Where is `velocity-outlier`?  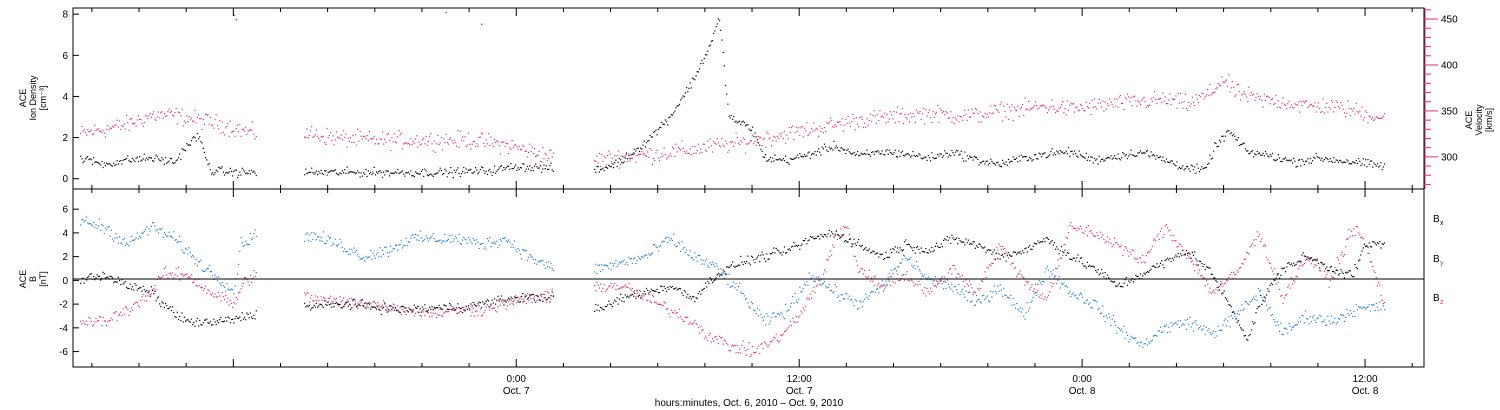
velocity-outlier is located at coordinates (236, 20).